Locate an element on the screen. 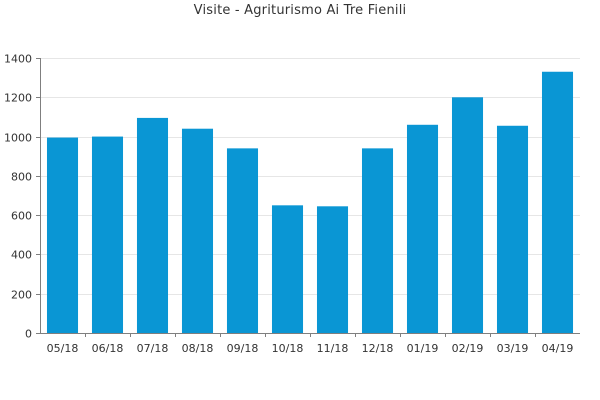 The image size is (600, 400). x-tick-label: 03/19 is located at coordinates (513, 348).